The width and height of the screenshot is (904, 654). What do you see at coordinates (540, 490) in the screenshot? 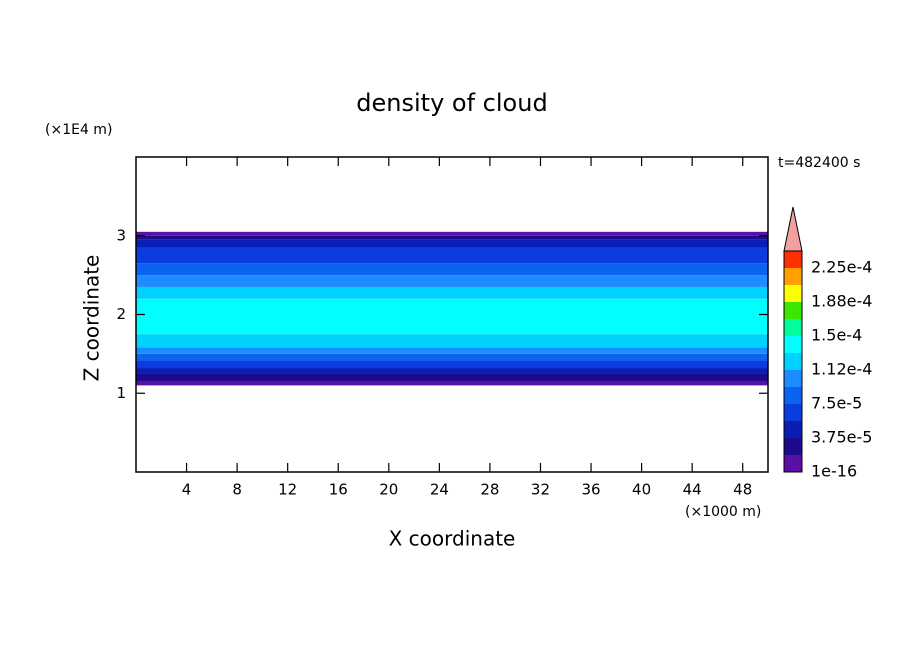
I see `x-tick-label: 32` at bounding box center [540, 490].